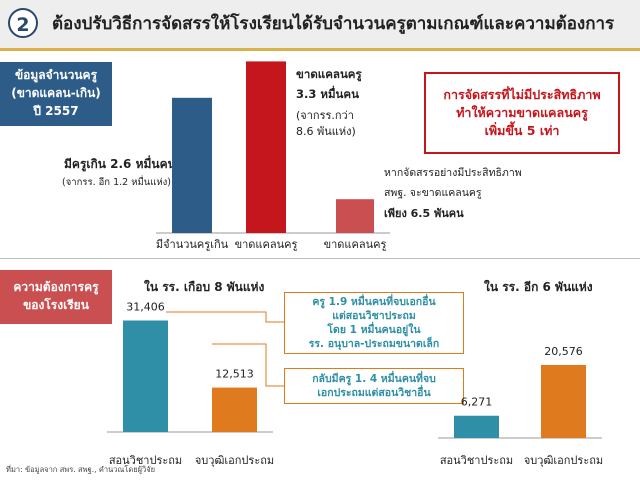 The image size is (640, 480). I want to click on shortage-note-1: (จากรร.กว่า, so click(325, 115).